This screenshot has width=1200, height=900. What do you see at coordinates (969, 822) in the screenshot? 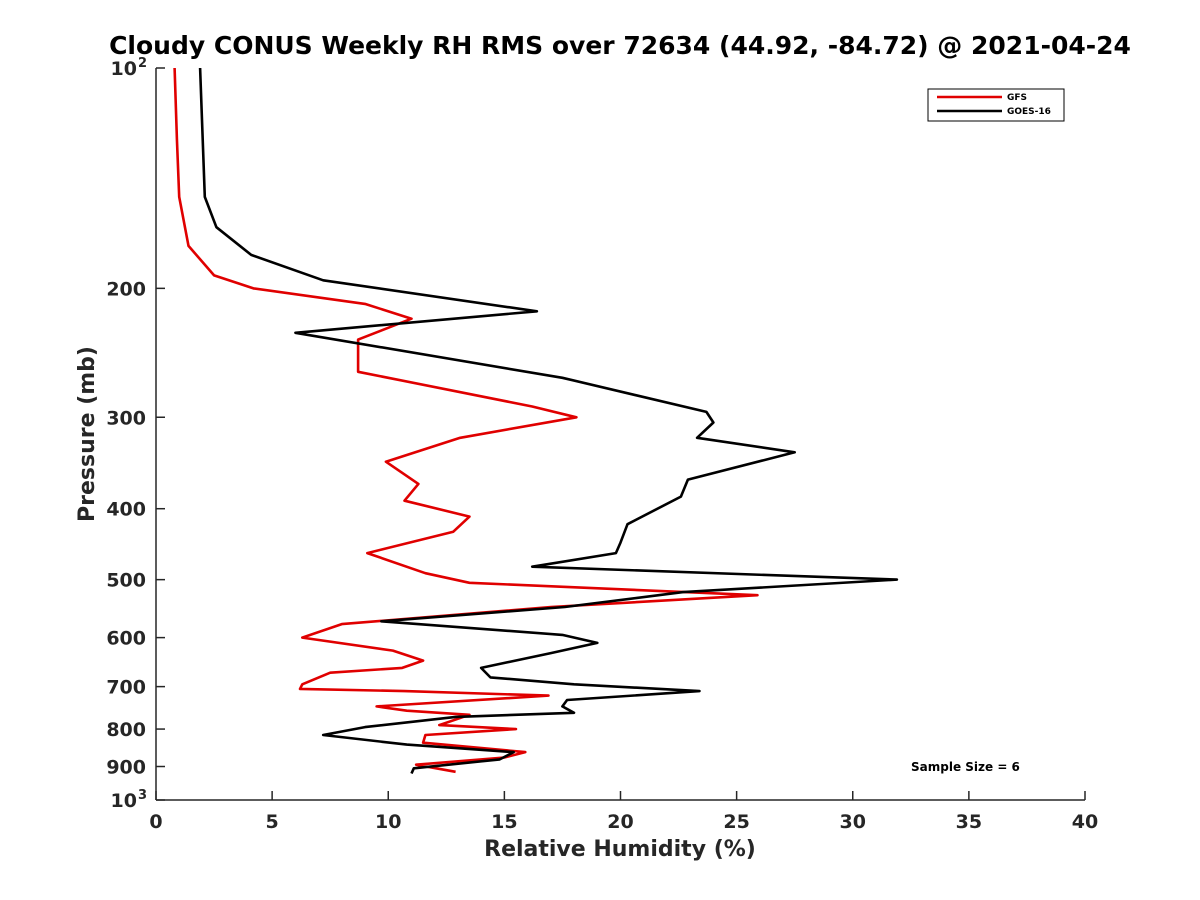
I see `x-tick-label: 35` at bounding box center [969, 822].